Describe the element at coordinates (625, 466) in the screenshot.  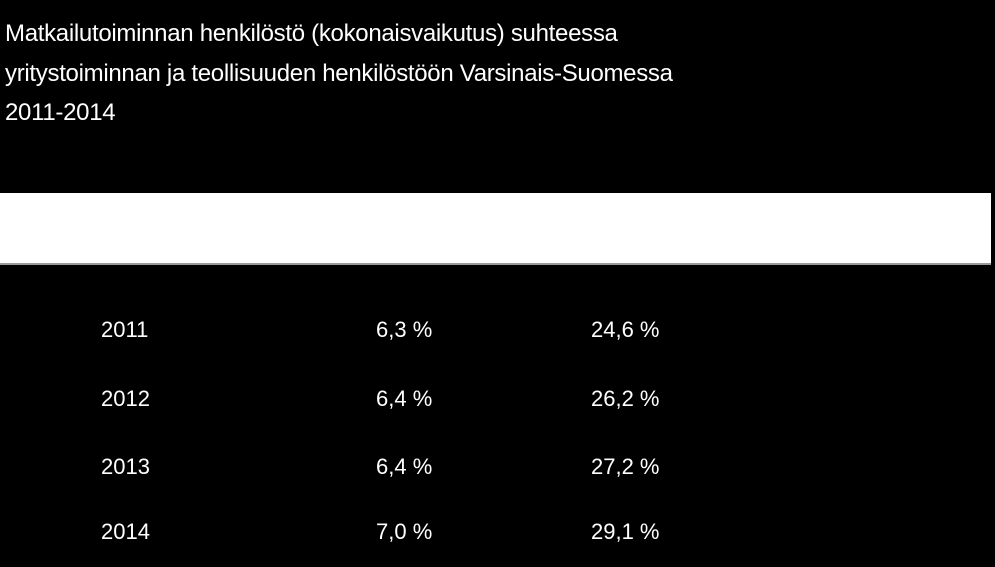
I see `table-cell: 27,2 %` at that location.